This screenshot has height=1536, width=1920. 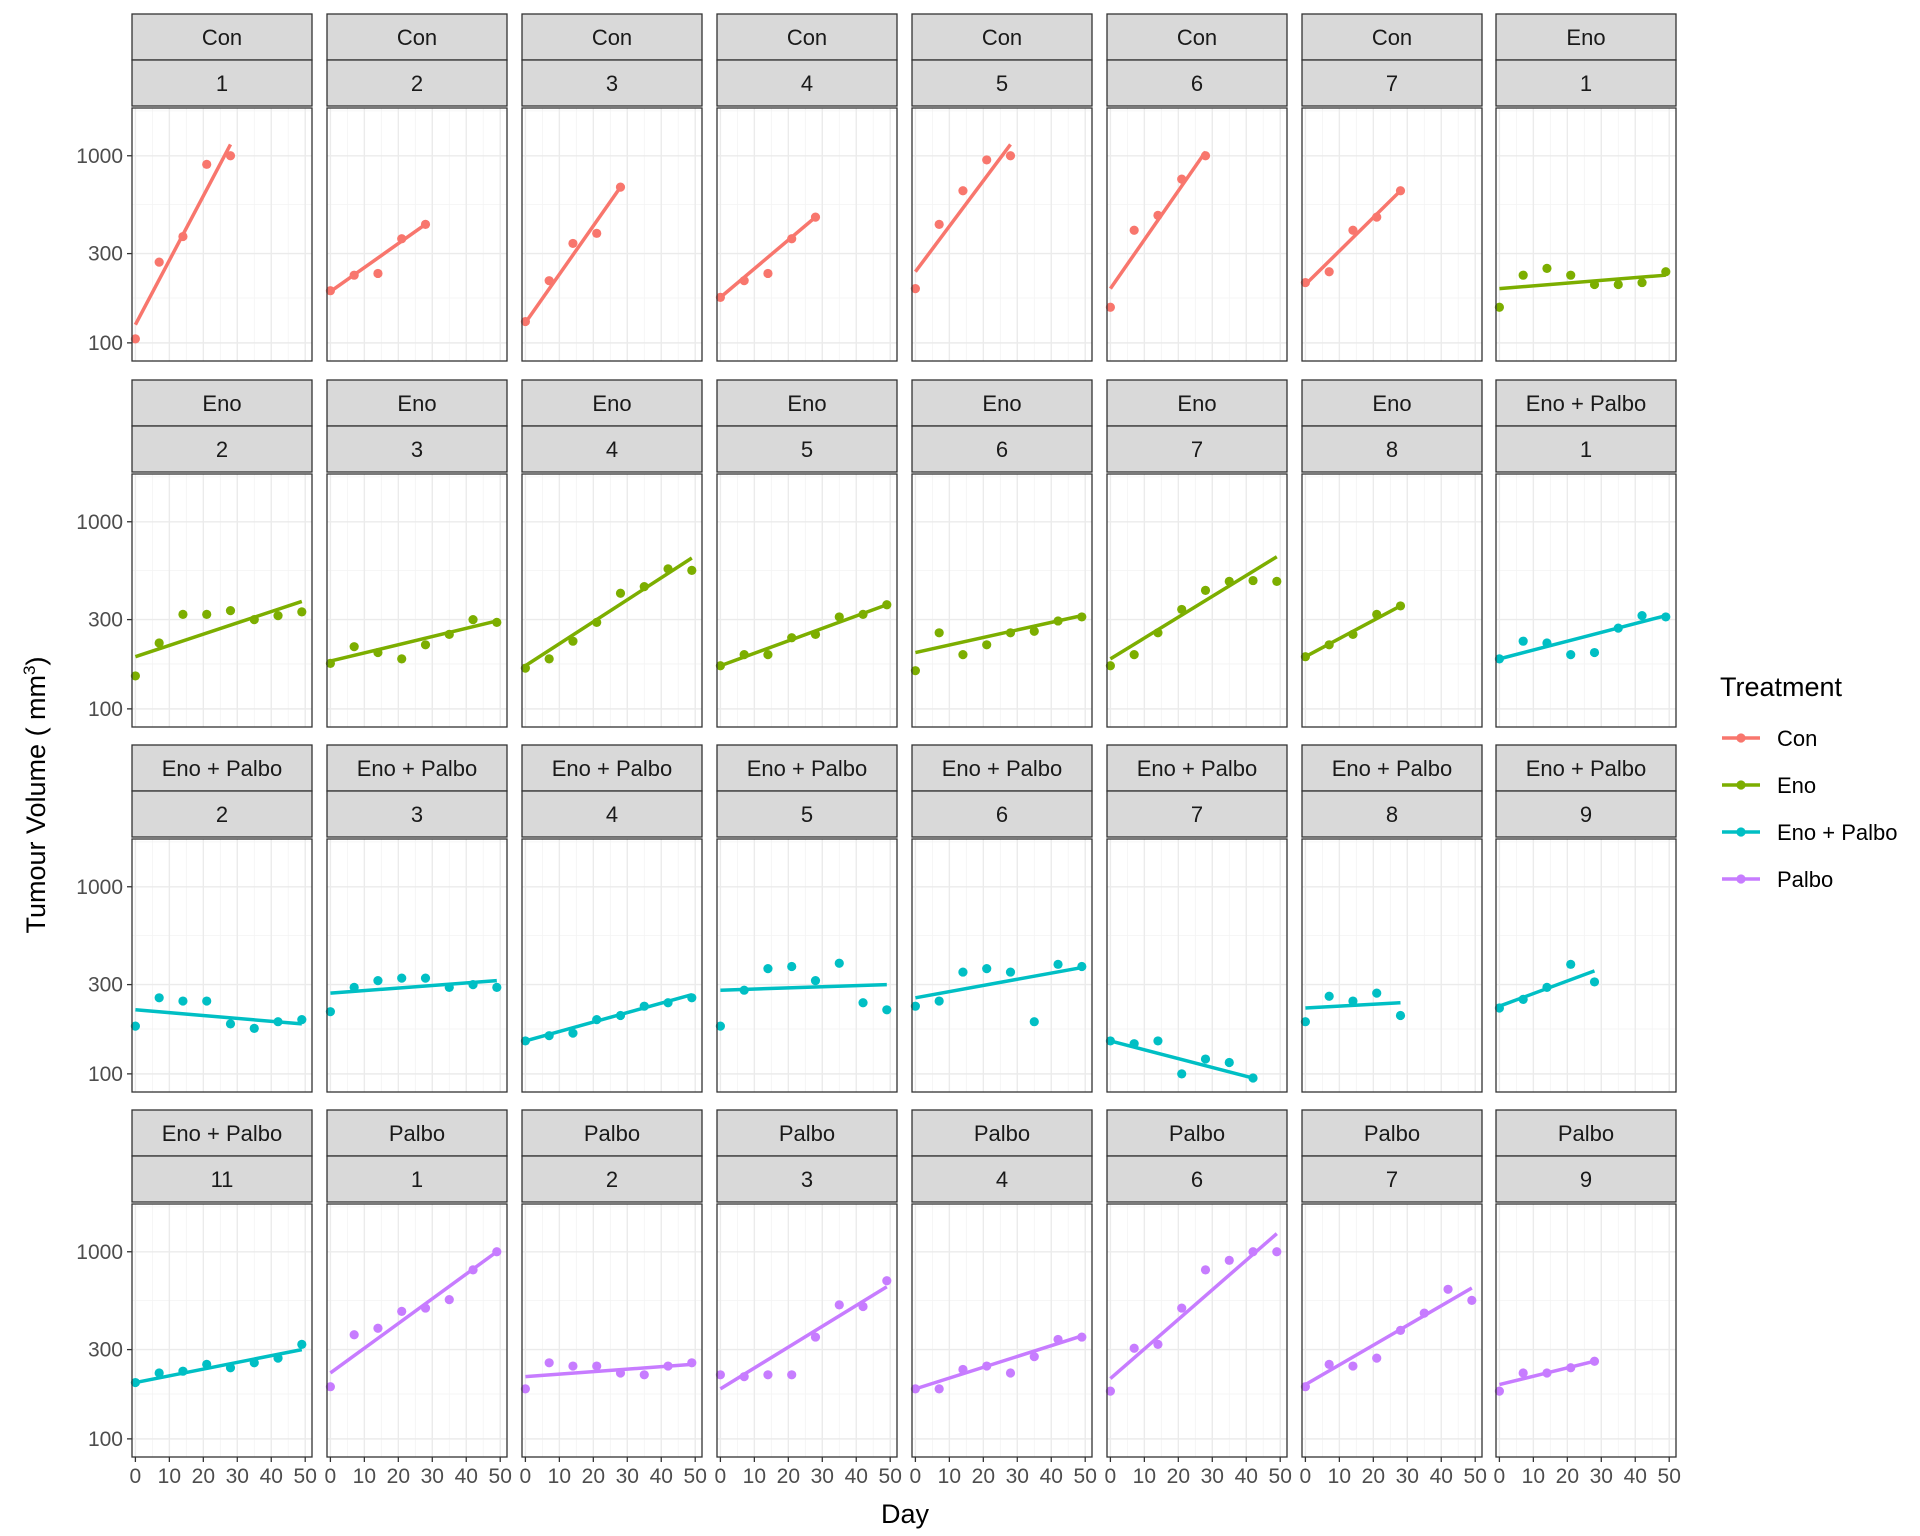 What do you see at coordinates (1769, 738) in the screenshot?
I see `legend-item: Con` at bounding box center [1769, 738].